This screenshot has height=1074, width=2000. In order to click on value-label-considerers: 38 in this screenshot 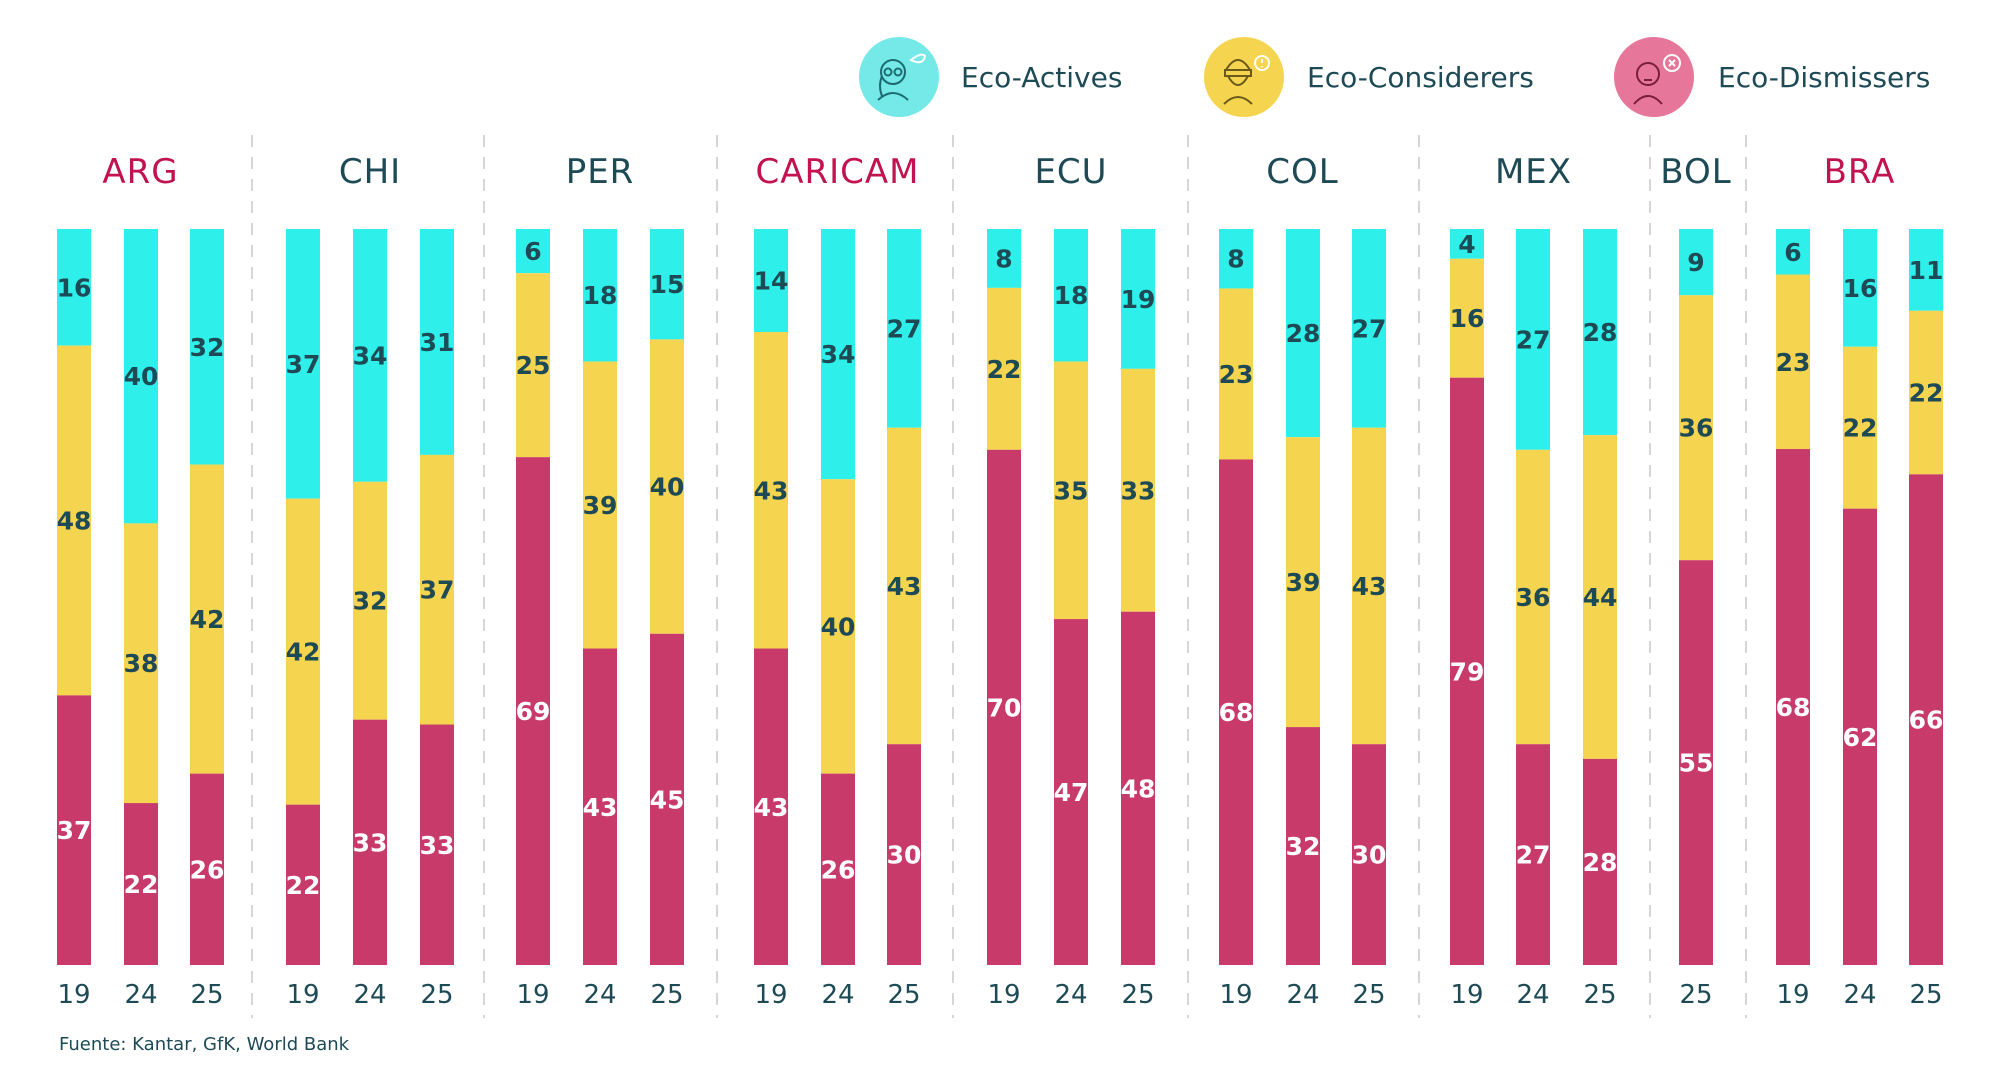, I will do `click(141, 663)`.